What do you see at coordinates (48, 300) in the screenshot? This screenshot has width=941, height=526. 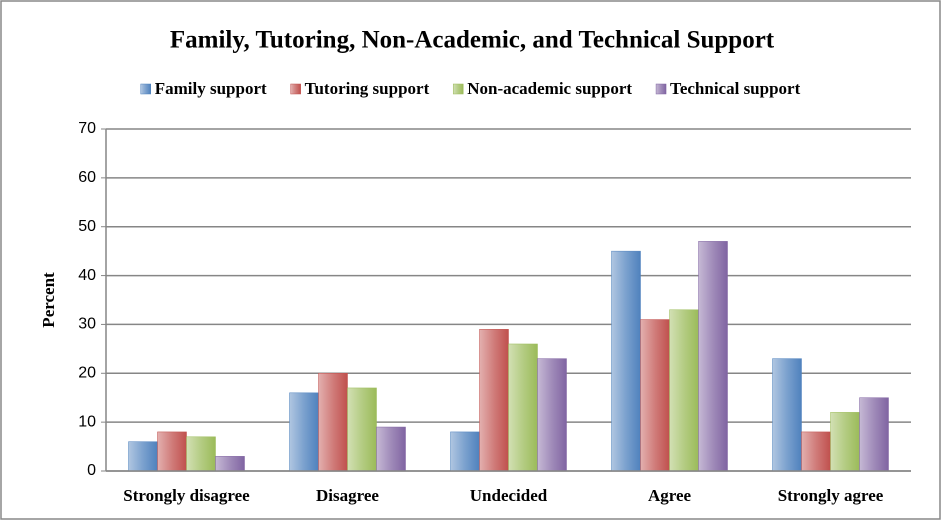 I see `y-axis-label: Percent` at bounding box center [48, 300].